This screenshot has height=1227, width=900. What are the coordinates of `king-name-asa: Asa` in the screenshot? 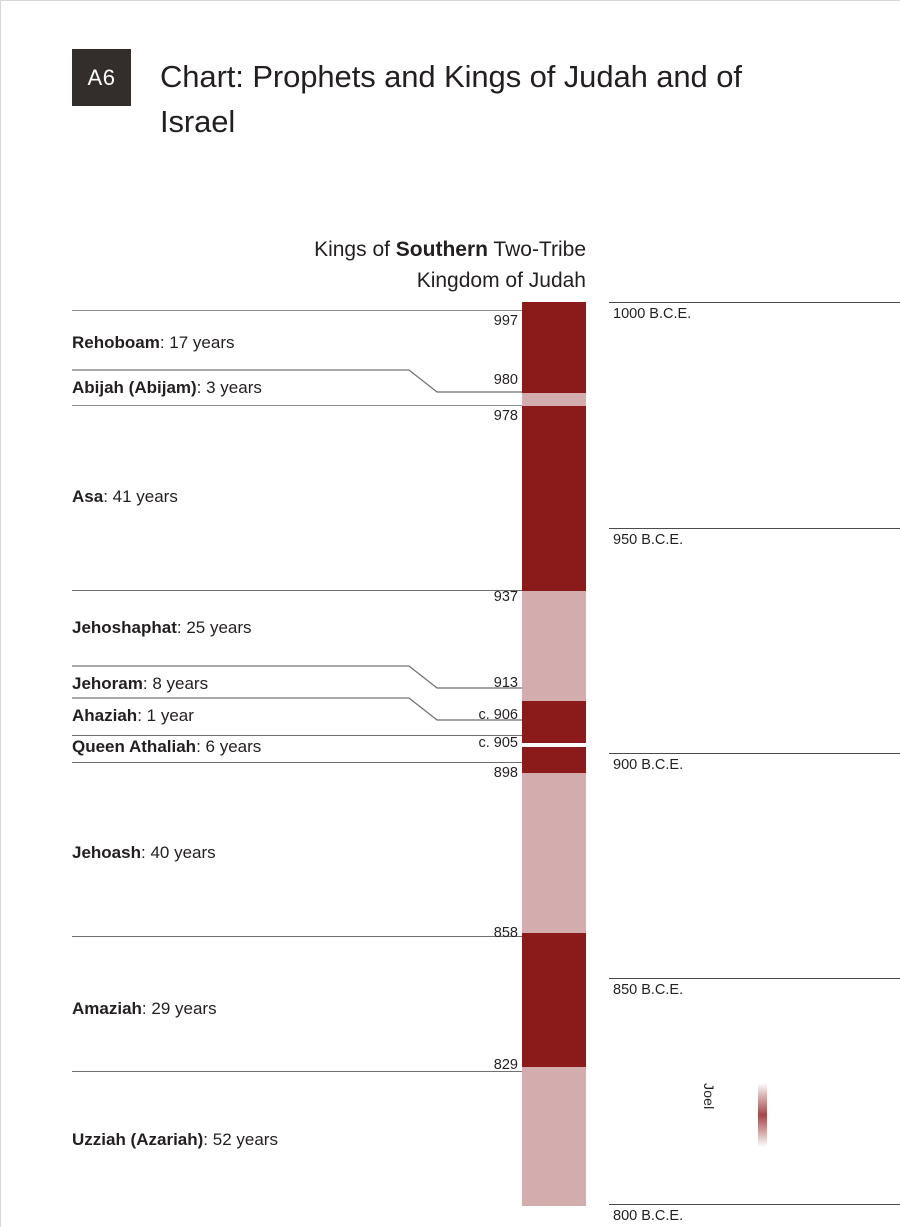 It's located at (88, 496).